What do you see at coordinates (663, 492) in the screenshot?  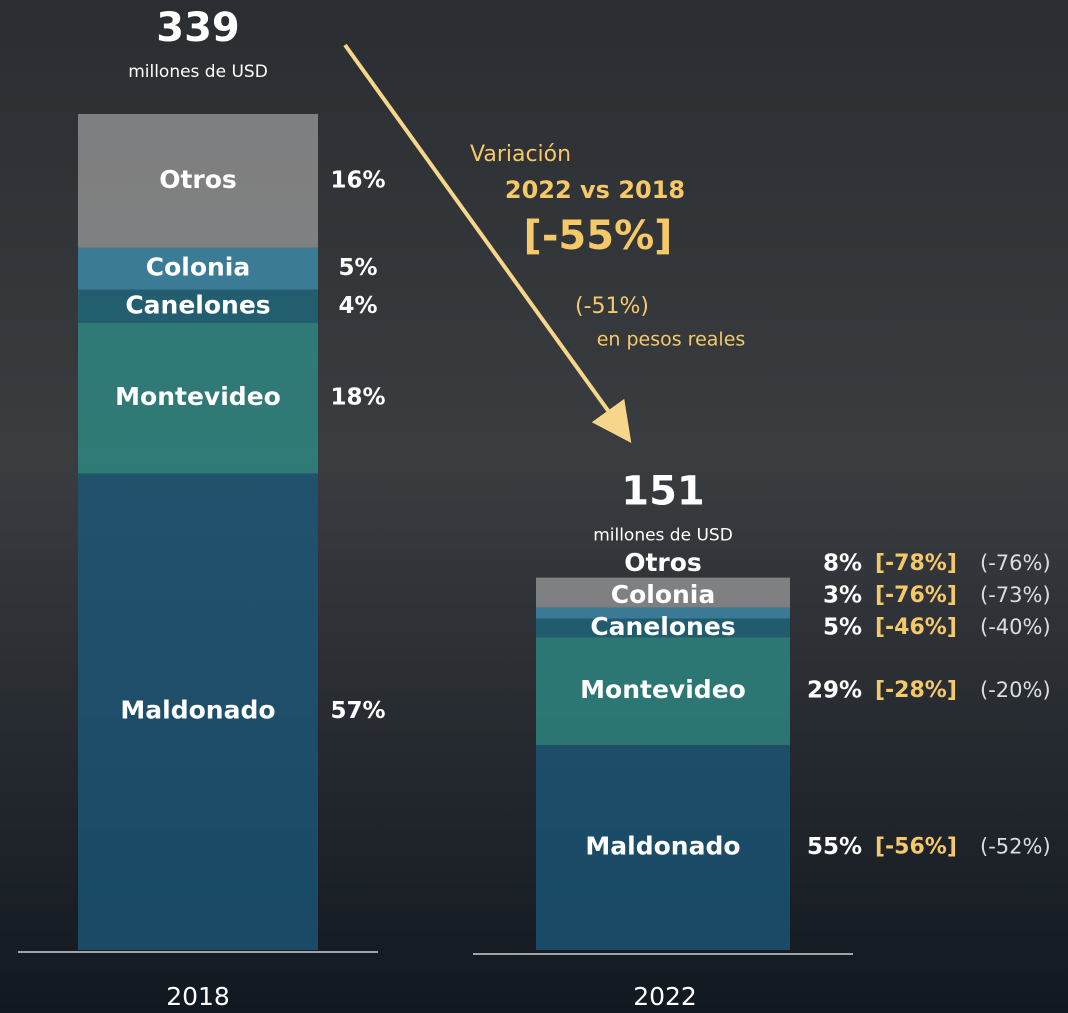 I see `total-label: 151` at bounding box center [663, 492].